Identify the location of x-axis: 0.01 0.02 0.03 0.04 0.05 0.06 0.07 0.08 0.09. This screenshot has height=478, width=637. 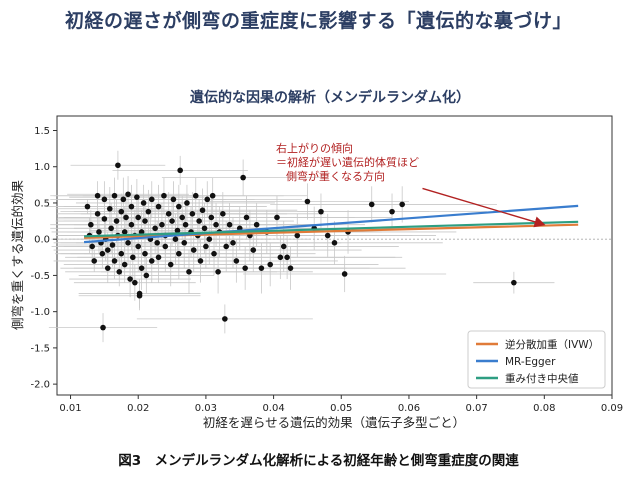
(341, 404).